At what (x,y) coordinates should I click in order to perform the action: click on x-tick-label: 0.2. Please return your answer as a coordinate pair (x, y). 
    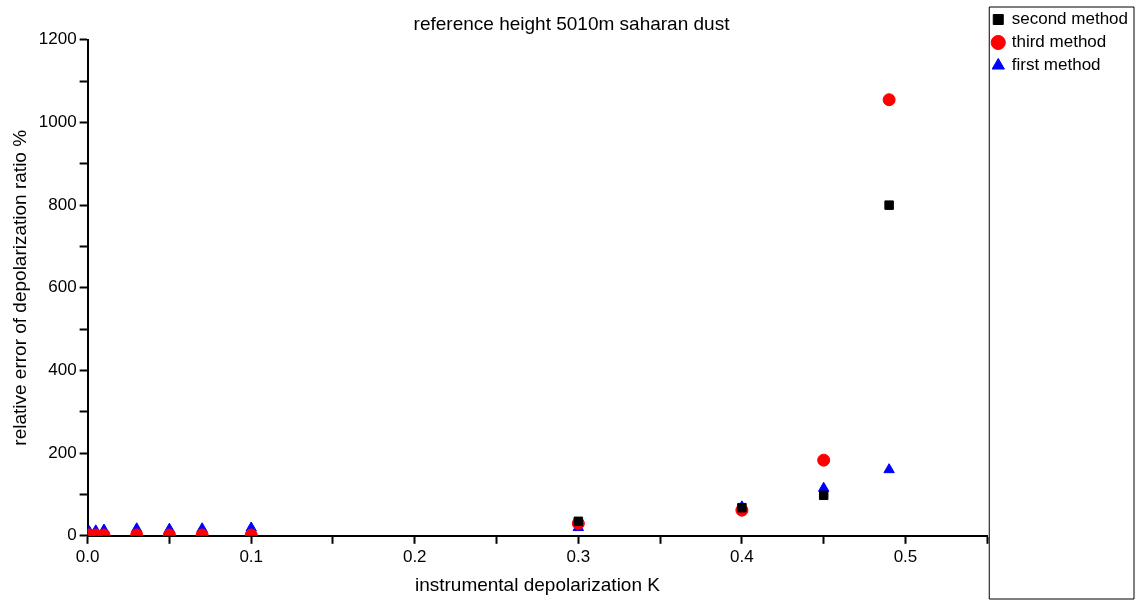
    Looking at the image, I should click on (414, 556).